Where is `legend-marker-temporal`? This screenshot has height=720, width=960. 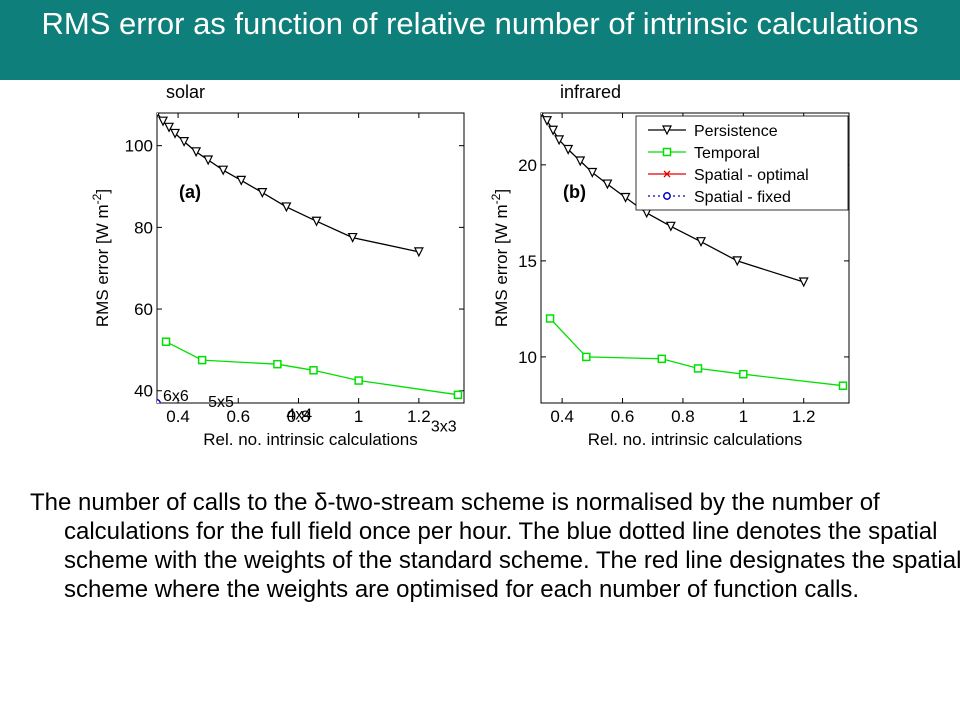
legend-marker-temporal is located at coordinates (667, 152).